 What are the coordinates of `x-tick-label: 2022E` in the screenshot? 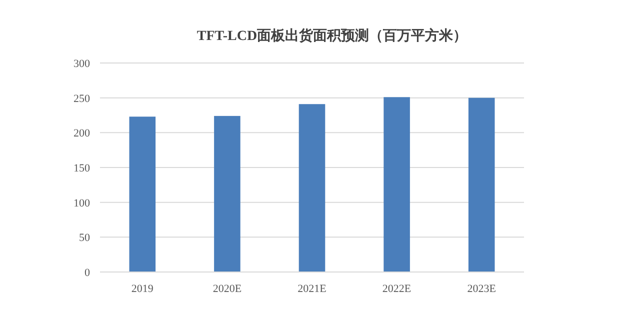 It's located at (397, 289).